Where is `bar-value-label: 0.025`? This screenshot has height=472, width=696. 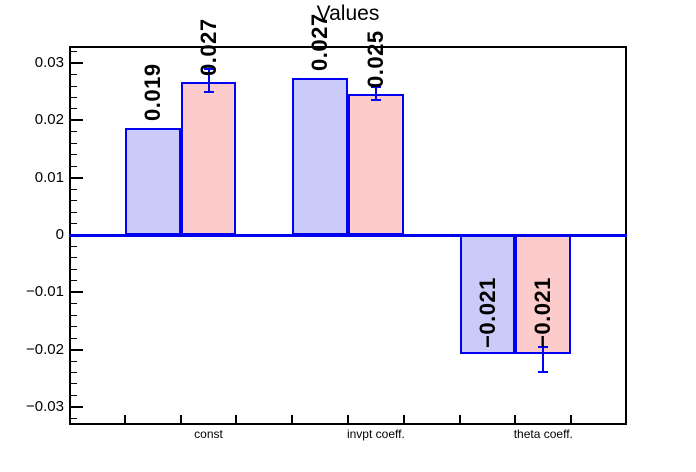 bar-value-label: 0.025 is located at coordinates (375, 58).